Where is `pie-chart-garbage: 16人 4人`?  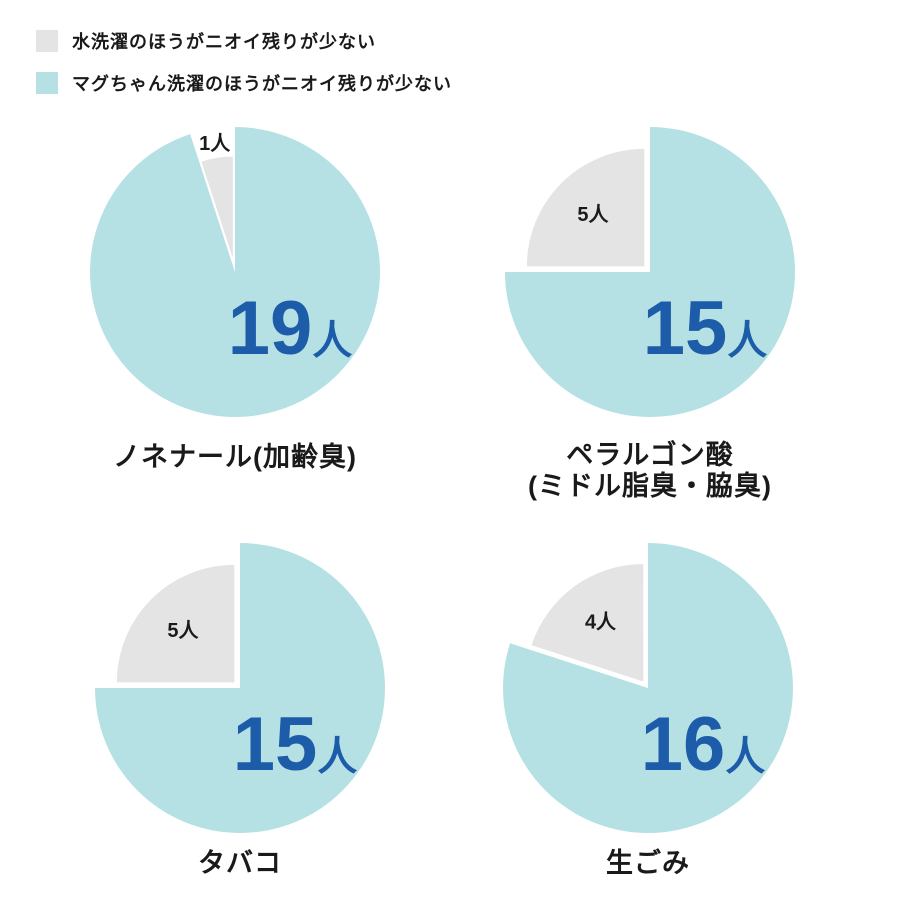
pie-chart-garbage: 16人 4人 is located at coordinates (648, 688).